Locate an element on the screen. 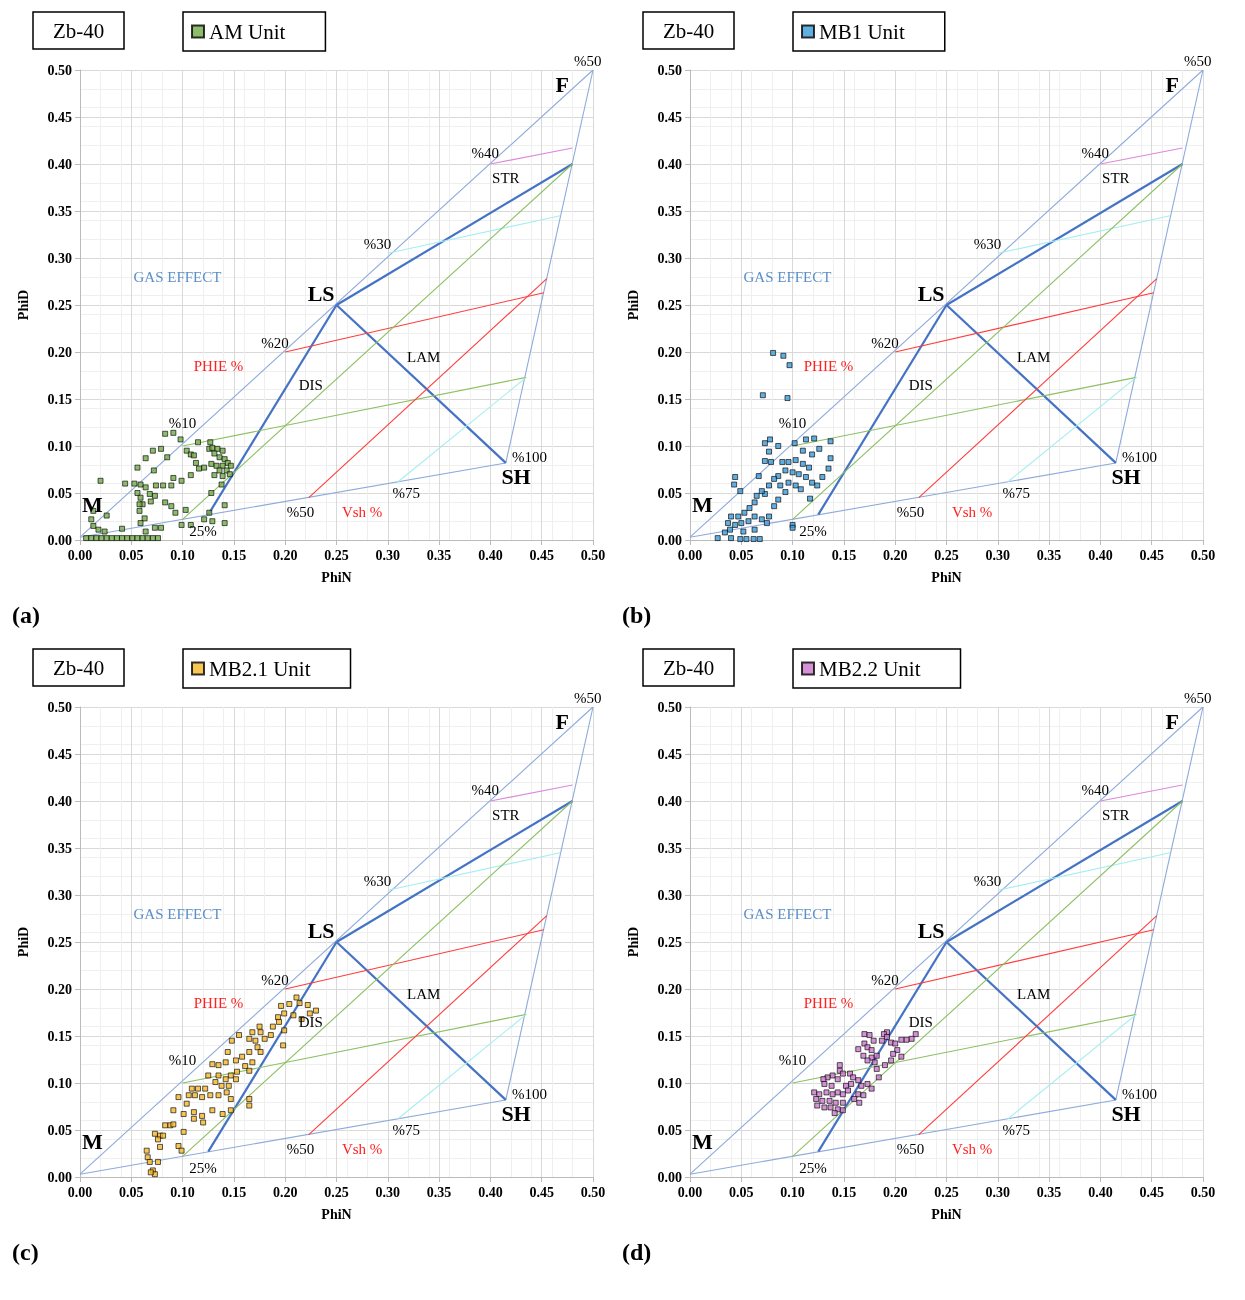 The width and height of the screenshot is (1245, 1300). x-tick-label: 0.40 is located at coordinates (1100, 1192).